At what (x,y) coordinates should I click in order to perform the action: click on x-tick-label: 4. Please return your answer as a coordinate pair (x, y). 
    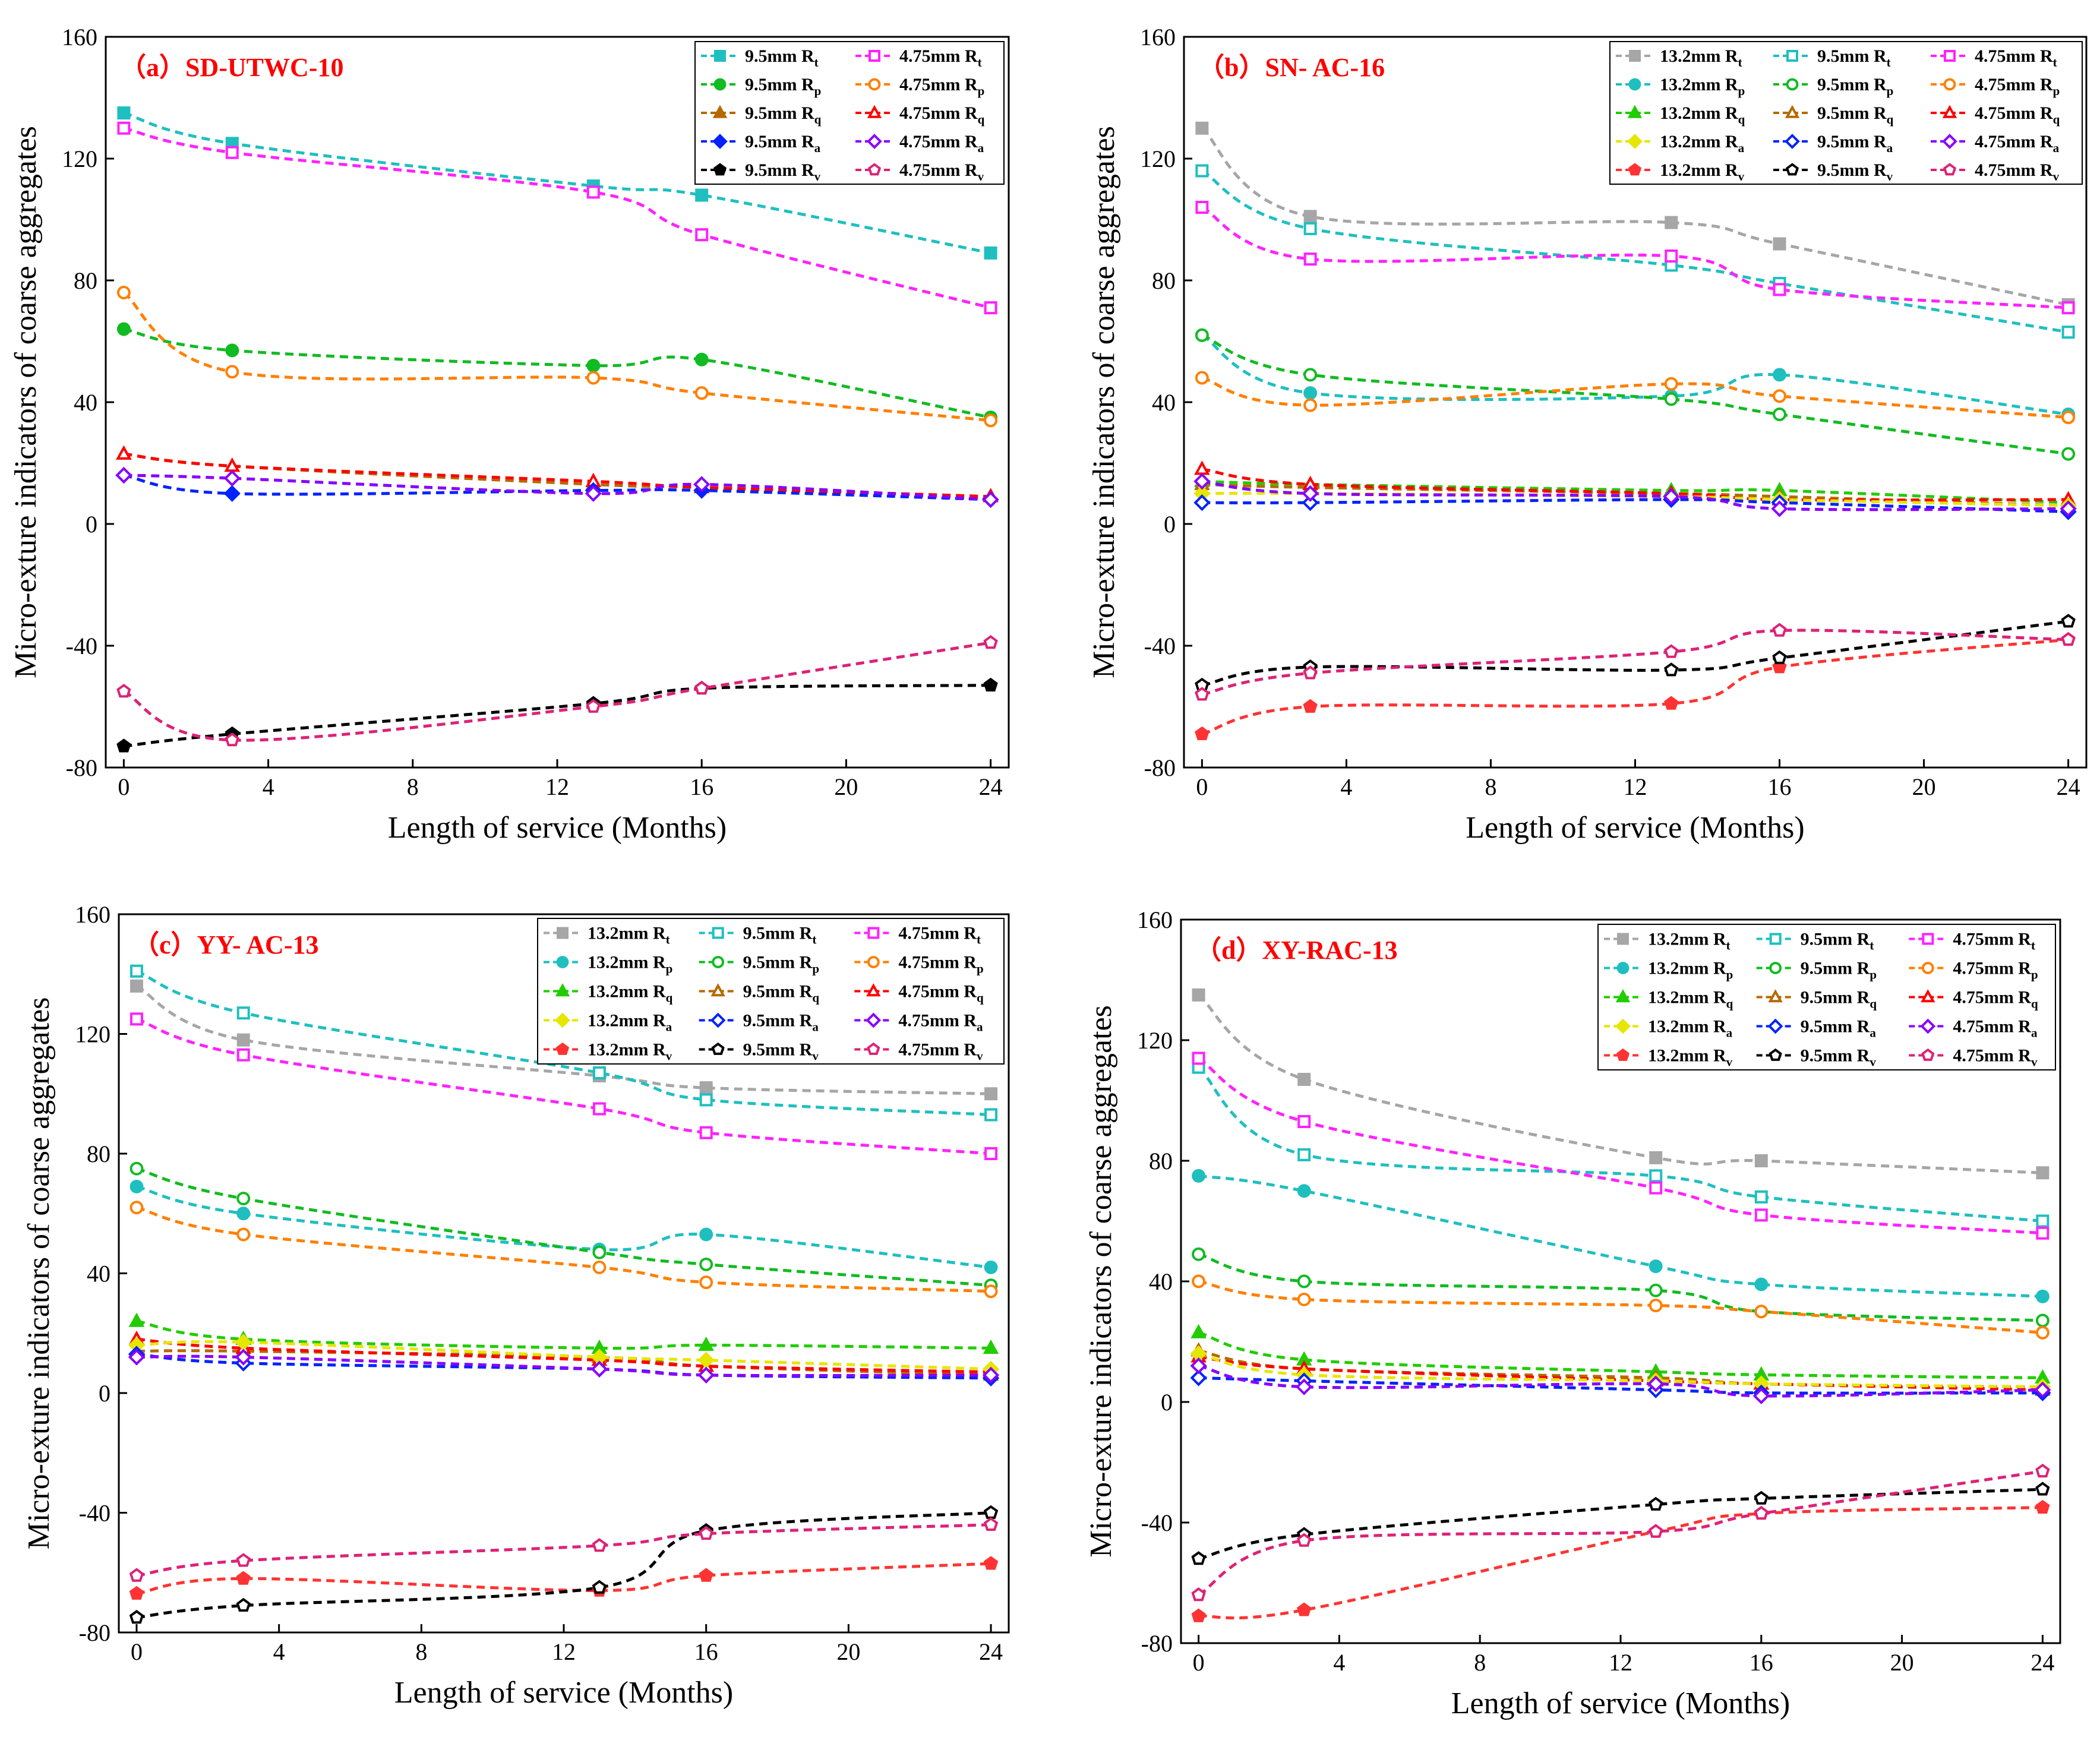
    Looking at the image, I should click on (268, 786).